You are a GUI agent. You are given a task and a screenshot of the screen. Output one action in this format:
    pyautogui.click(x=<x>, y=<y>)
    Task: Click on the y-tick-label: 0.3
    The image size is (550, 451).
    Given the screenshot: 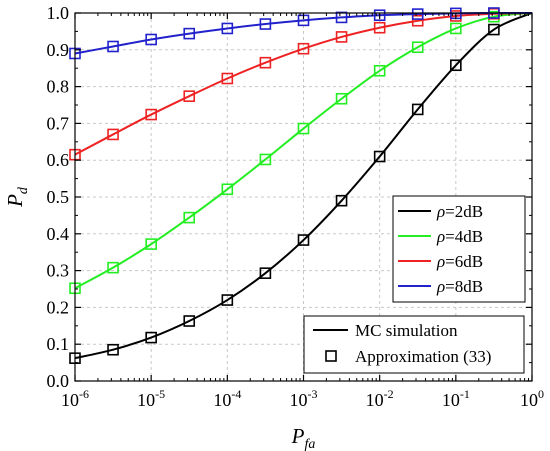 What is the action you would take?
    pyautogui.click(x=58, y=271)
    